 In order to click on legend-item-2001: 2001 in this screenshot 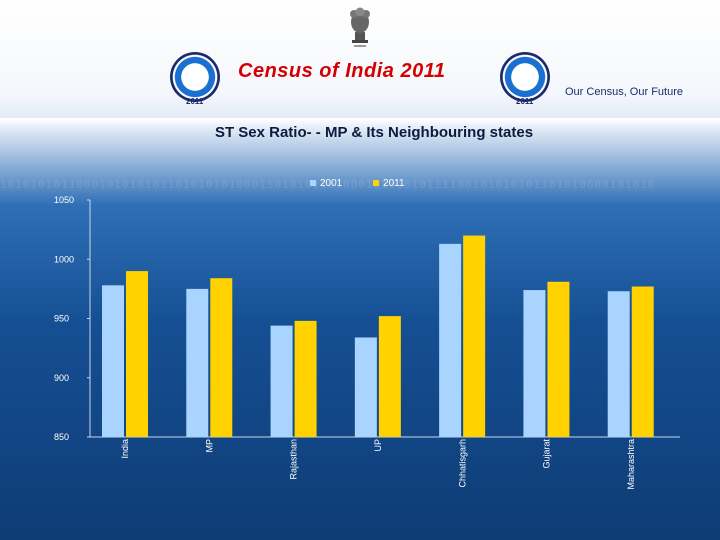, I will do `click(326, 183)`.